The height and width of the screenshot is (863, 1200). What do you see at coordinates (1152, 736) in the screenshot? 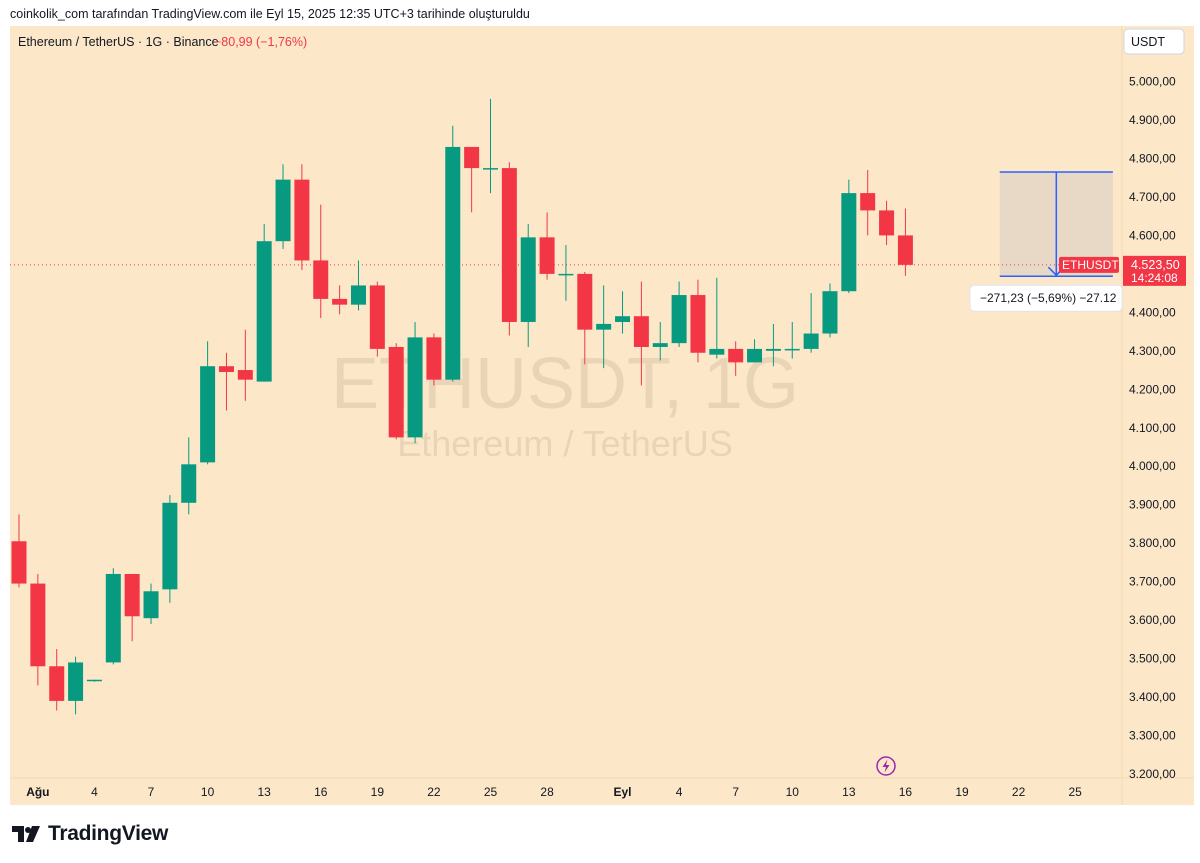
I see `y-tick-label: 3.300,00` at bounding box center [1152, 736].